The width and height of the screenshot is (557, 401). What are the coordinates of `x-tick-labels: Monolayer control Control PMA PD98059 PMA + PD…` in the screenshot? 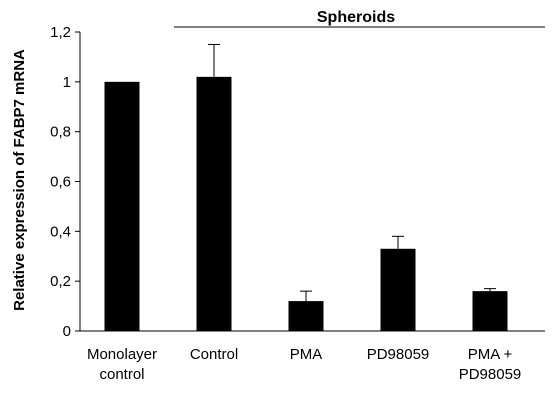 It's located at (304, 364).